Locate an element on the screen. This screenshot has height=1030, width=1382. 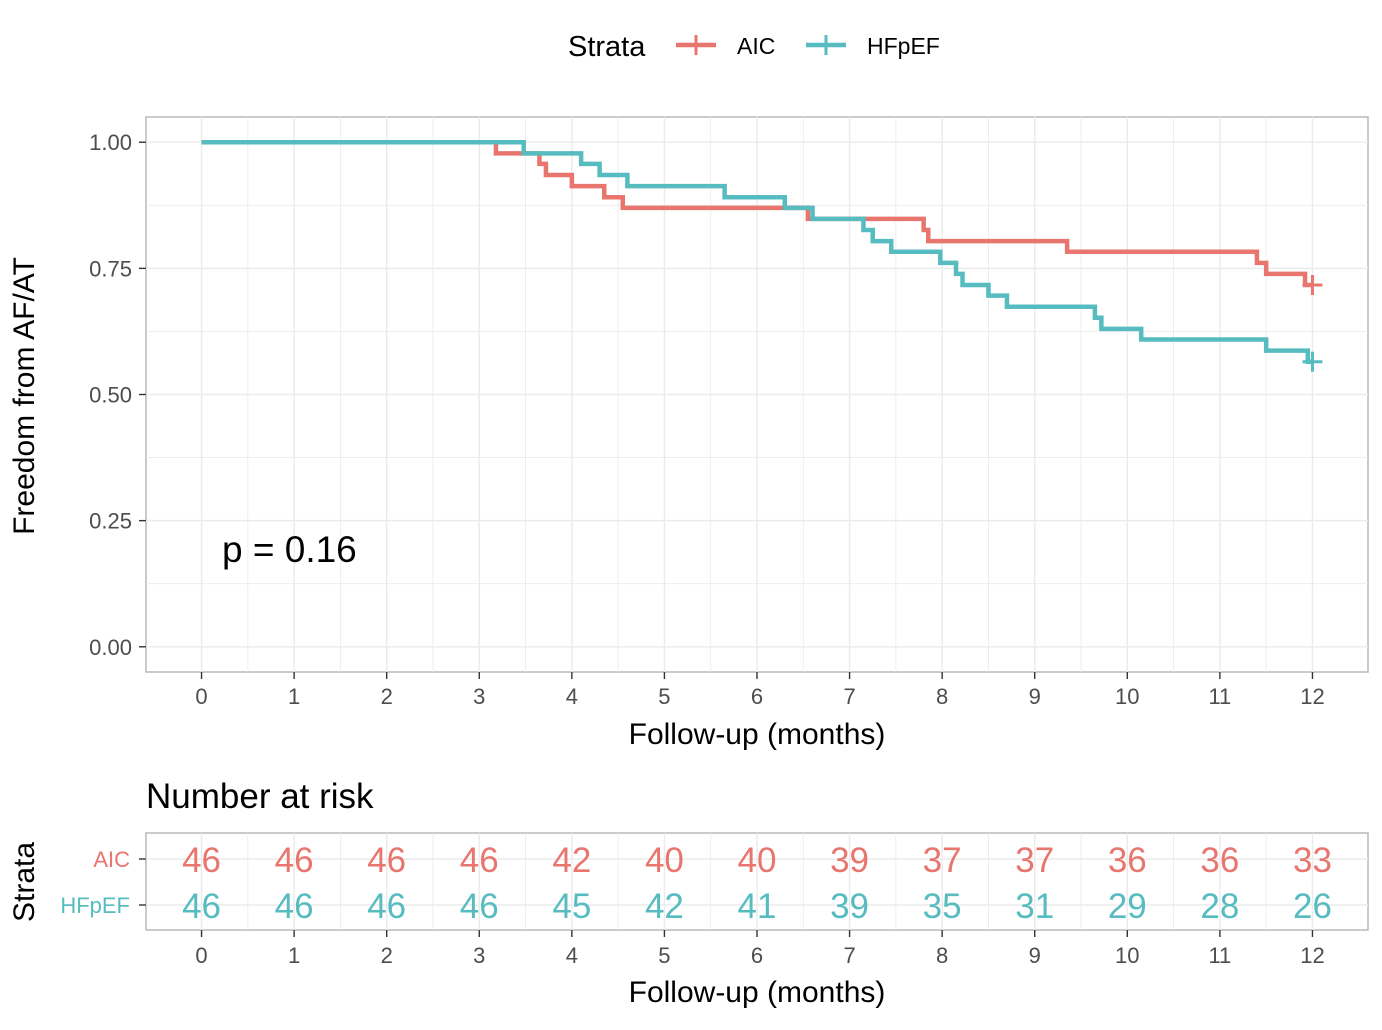
km-y-axis: 0.00 0.25 0.50 0.75 1.00 is located at coordinates (117, 395).